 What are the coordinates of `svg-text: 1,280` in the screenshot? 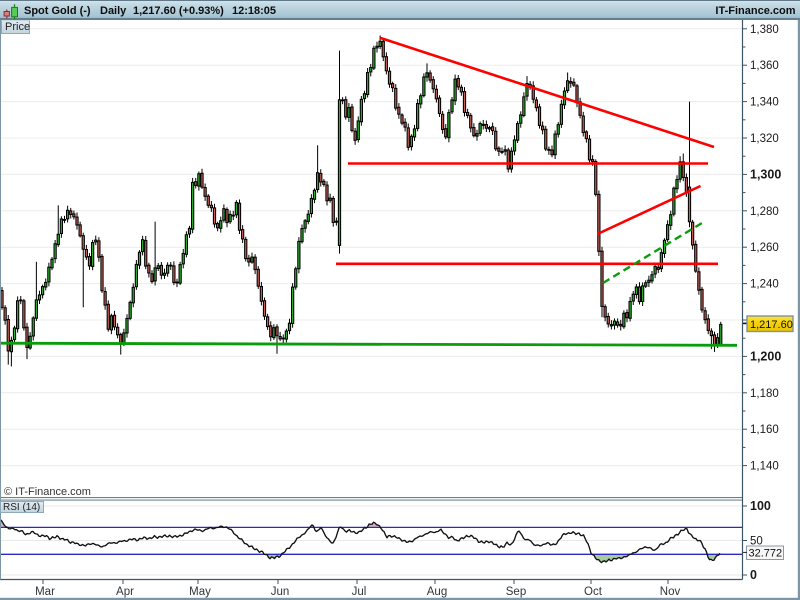 It's located at (764, 212).